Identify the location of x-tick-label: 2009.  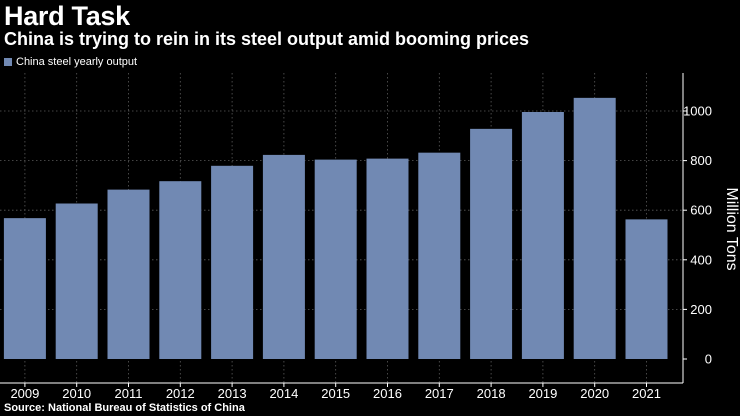
(24, 393).